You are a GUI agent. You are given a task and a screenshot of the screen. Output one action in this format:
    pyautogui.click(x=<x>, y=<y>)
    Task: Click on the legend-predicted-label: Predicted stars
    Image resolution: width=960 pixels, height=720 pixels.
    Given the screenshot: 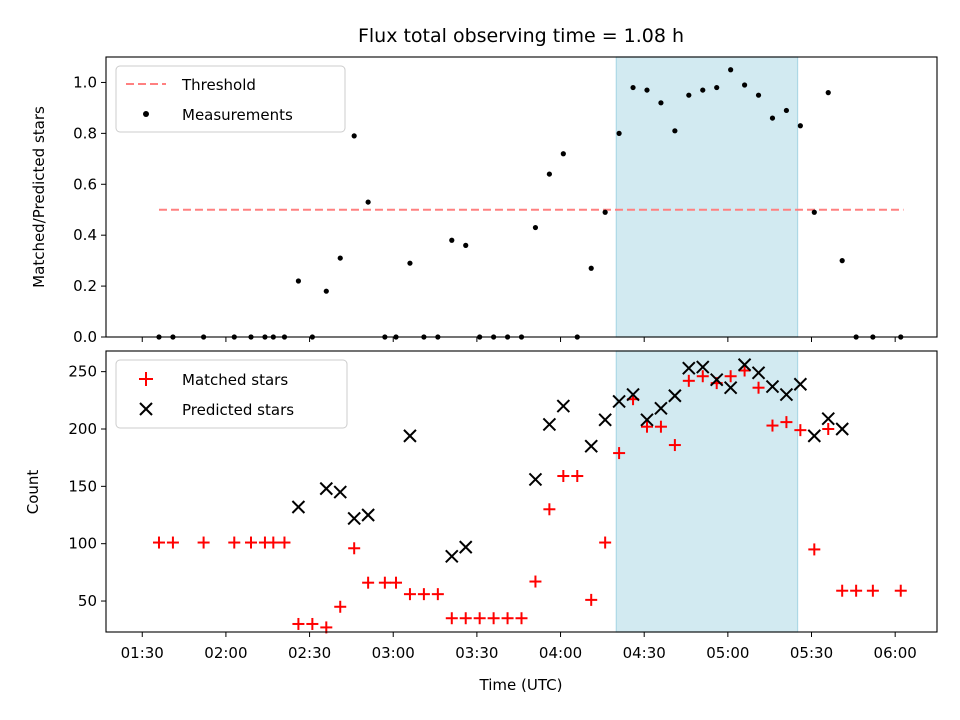 What is the action you would take?
    pyautogui.click(x=238, y=410)
    